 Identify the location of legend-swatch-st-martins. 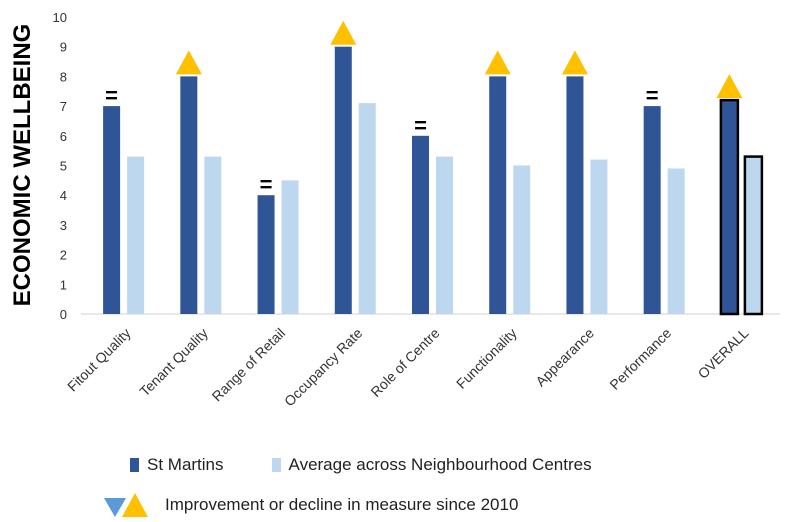
(134, 465).